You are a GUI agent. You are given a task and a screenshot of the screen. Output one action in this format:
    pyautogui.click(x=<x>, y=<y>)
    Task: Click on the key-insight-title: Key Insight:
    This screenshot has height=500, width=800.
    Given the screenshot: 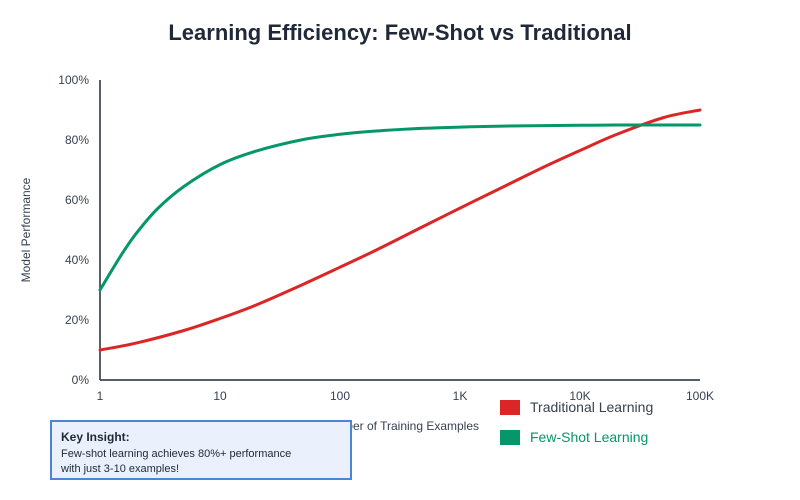 What is the action you would take?
    pyautogui.click(x=95, y=437)
    